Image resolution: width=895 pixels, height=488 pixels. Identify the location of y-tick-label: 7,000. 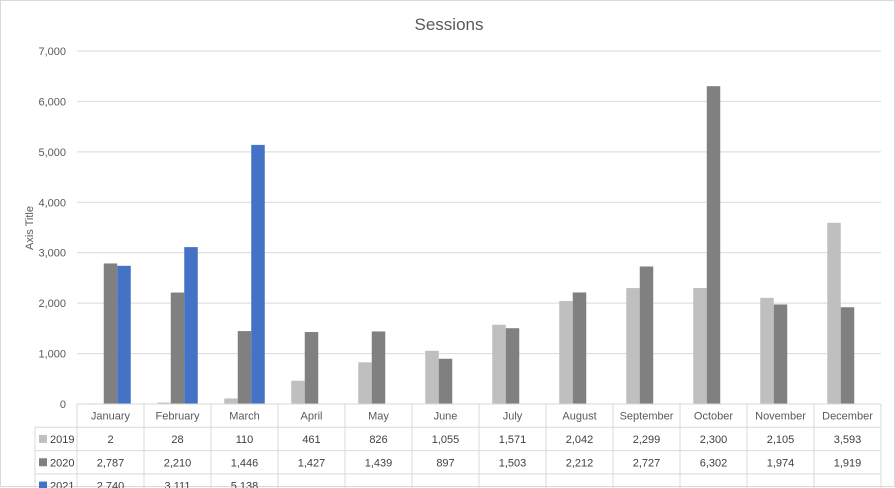
(52, 52).